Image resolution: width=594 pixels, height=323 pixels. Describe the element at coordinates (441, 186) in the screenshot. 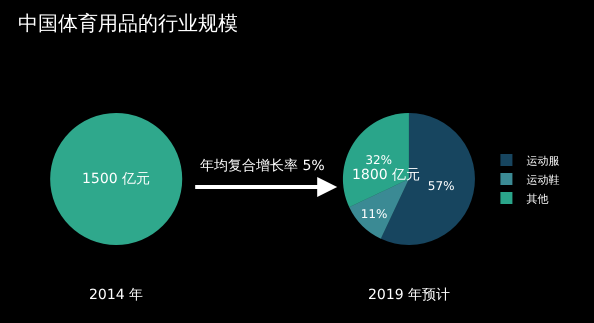

I see `data-label: 57%` at that location.